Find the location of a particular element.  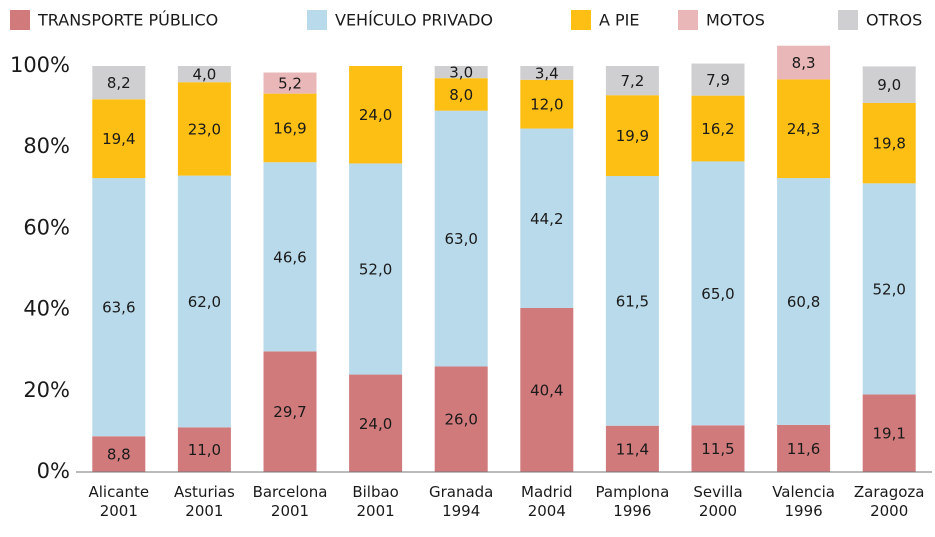

value-label: 62,0 is located at coordinates (204, 302).